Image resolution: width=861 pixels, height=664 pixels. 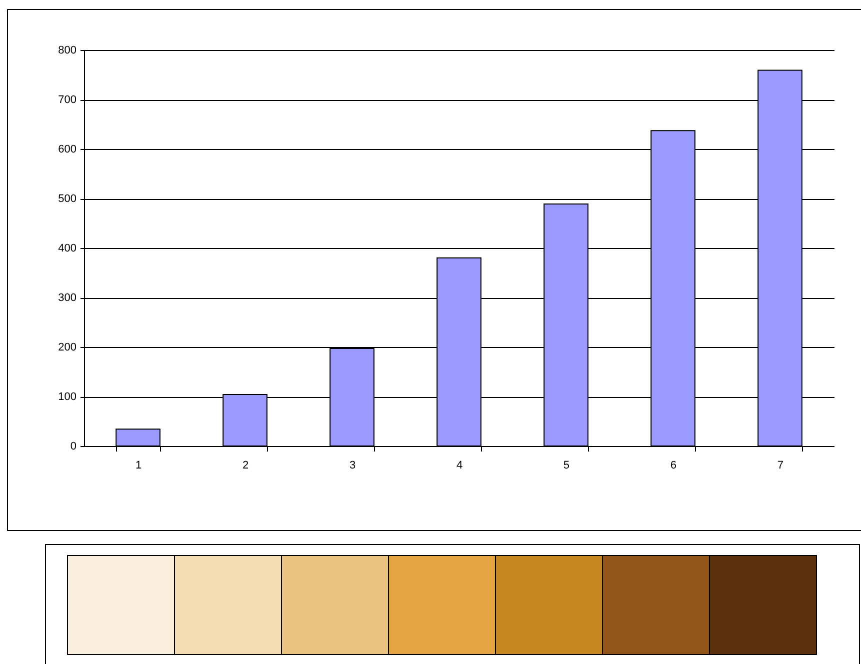 What do you see at coordinates (67, 100) in the screenshot?
I see `y-tick-label: 700` at bounding box center [67, 100].